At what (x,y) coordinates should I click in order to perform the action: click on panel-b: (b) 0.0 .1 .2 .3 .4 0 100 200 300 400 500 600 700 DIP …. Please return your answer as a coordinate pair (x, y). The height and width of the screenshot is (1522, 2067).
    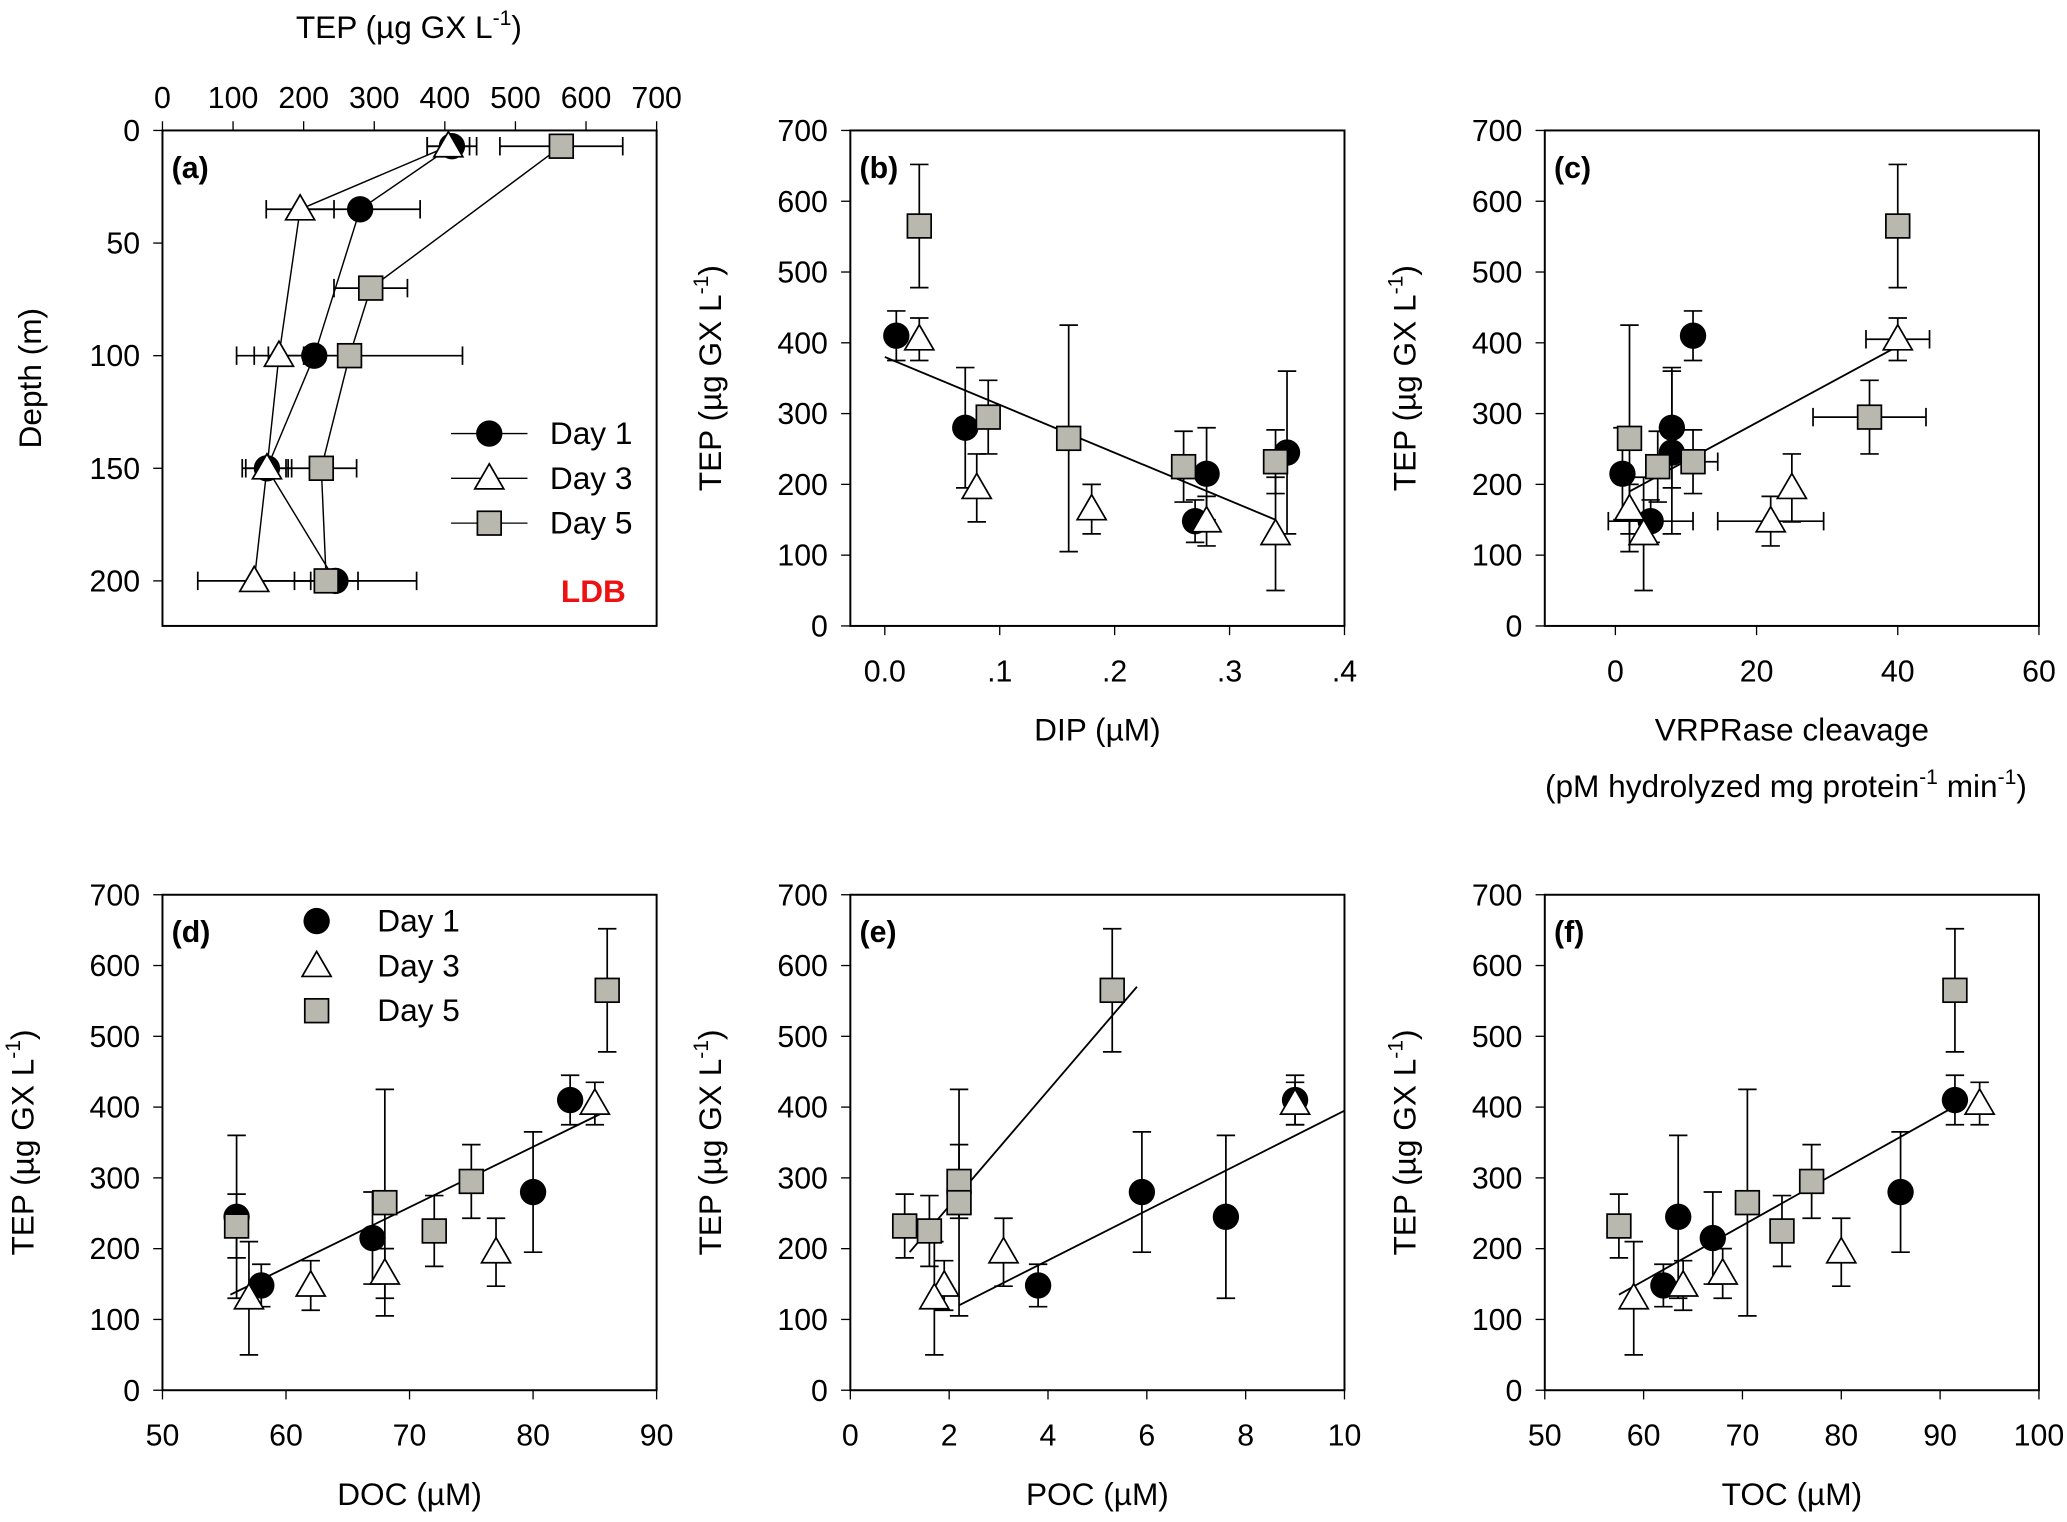
    Looking at the image, I should click on (1023, 431).